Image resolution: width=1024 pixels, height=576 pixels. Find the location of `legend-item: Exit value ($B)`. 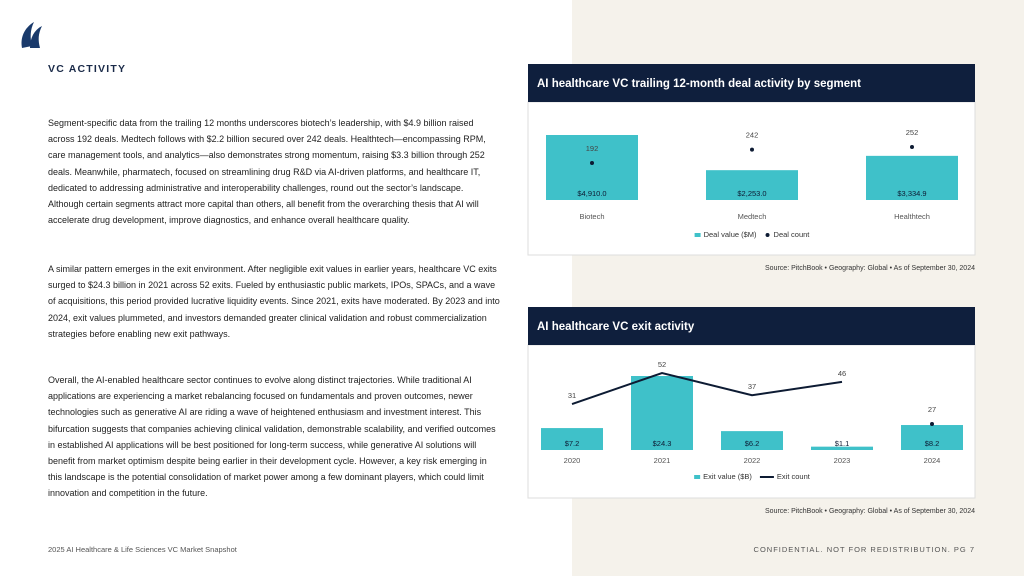

legend-item: Exit value ($B) is located at coordinates (723, 476).